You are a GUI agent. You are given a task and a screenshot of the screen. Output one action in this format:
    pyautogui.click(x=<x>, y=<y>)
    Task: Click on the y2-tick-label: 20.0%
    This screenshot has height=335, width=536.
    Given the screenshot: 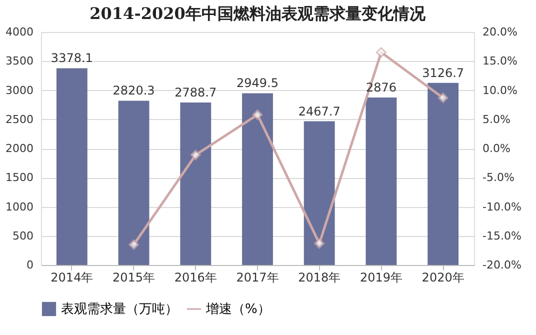 What is the action you would take?
    pyautogui.click(x=500, y=32)
    